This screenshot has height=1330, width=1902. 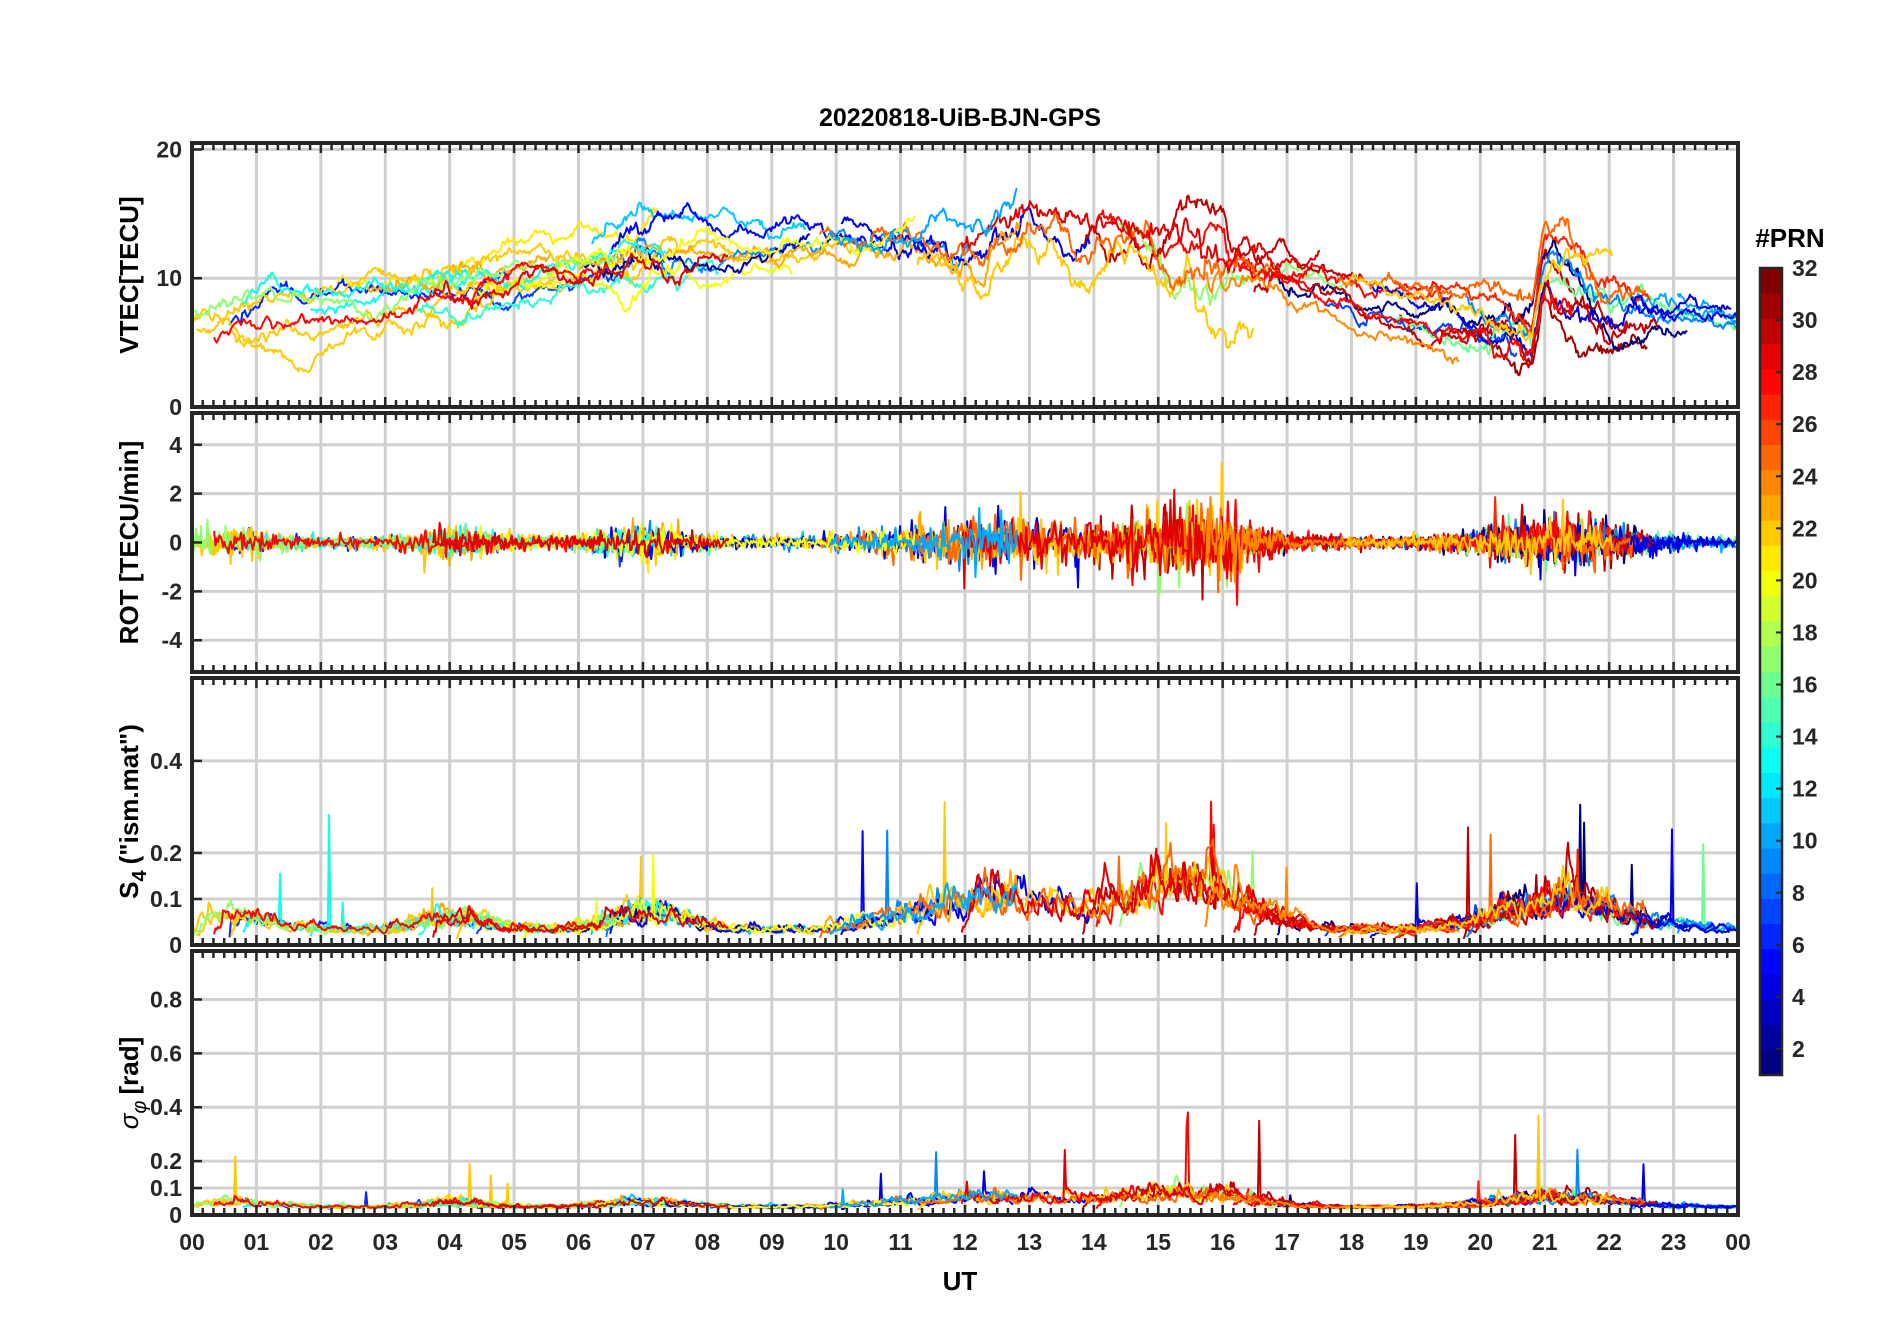 I want to click on x-tick-label: 07, so click(x=643, y=1242).